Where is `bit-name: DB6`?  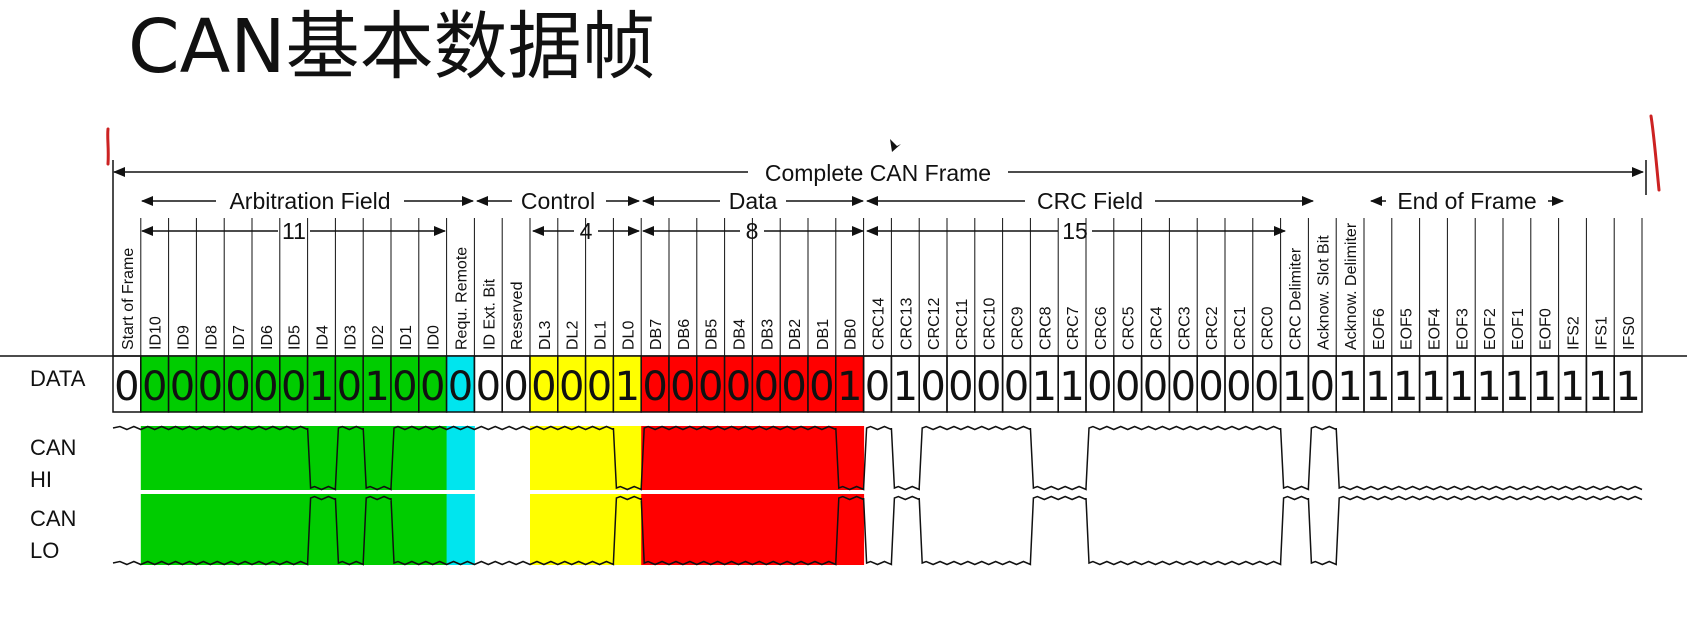 bit-name: DB6 is located at coordinates (684, 334).